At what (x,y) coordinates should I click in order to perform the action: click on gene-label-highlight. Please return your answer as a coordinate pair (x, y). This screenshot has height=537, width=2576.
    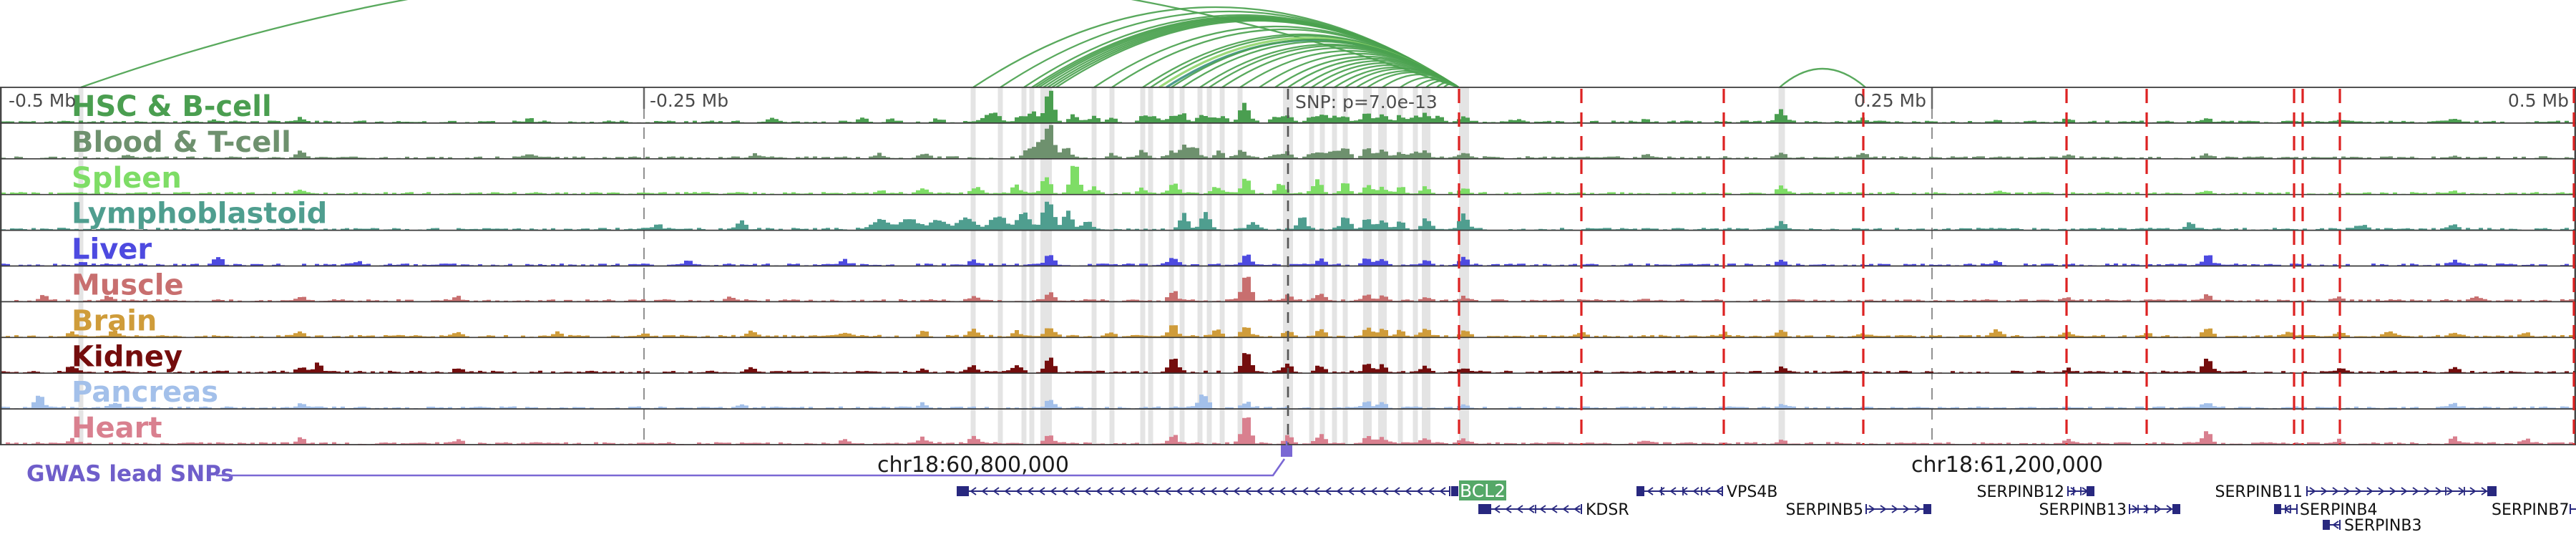
    Looking at the image, I should click on (1482, 490).